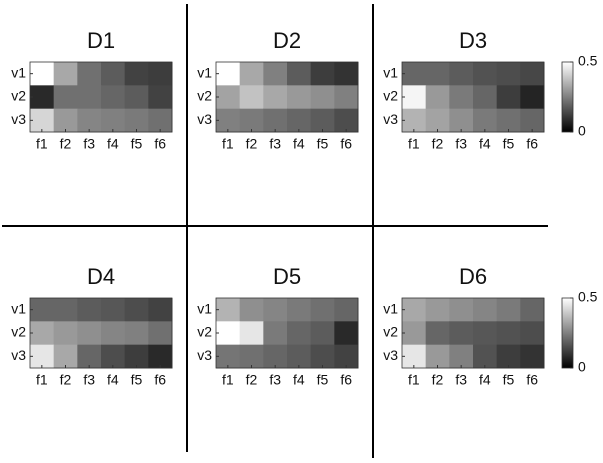 The height and width of the screenshot is (463, 603). Describe the element at coordinates (588, 297) in the screenshot. I see `colorbar-tick-label: 0.5` at that location.